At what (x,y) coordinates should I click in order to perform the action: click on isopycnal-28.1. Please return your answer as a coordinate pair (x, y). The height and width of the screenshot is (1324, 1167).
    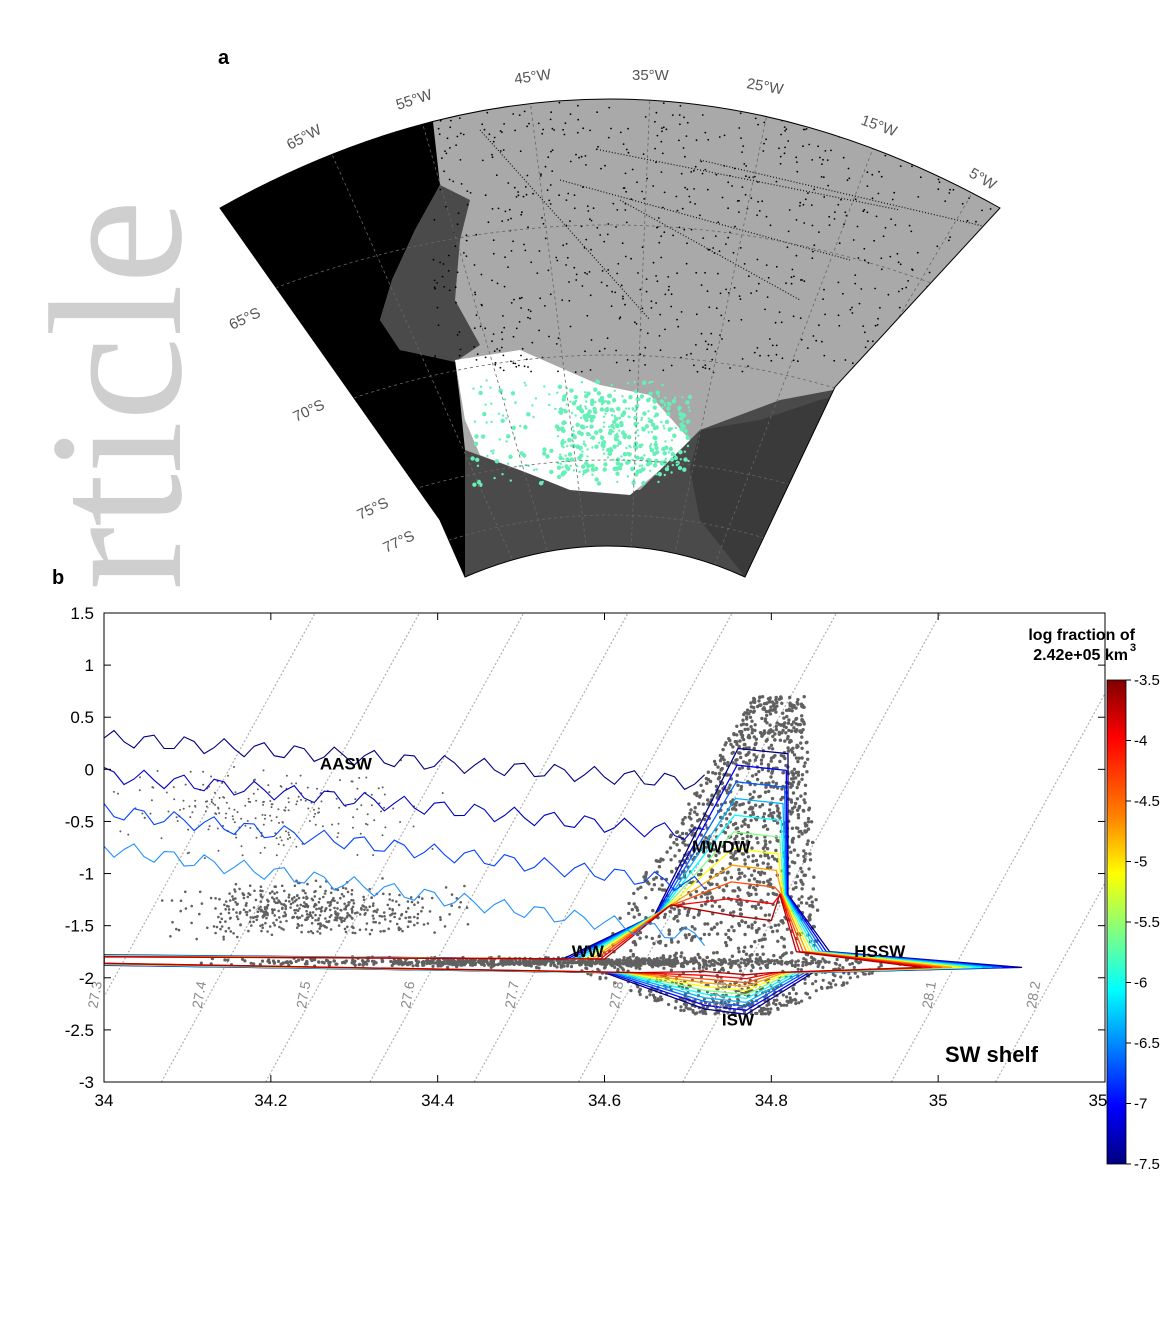
    Looking at the image, I should click on (997, 887).